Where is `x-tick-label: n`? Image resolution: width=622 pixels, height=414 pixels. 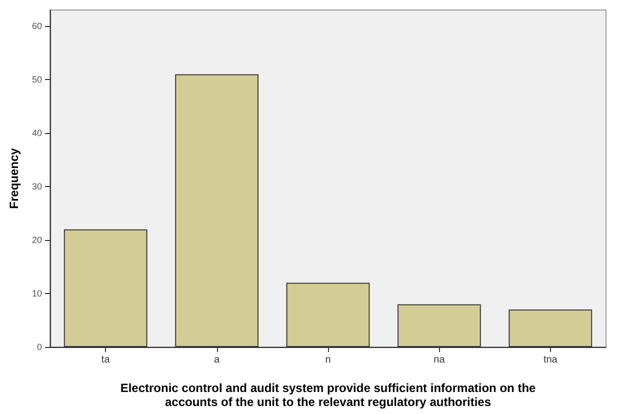 x-tick-label: n is located at coordinates (328, 360).